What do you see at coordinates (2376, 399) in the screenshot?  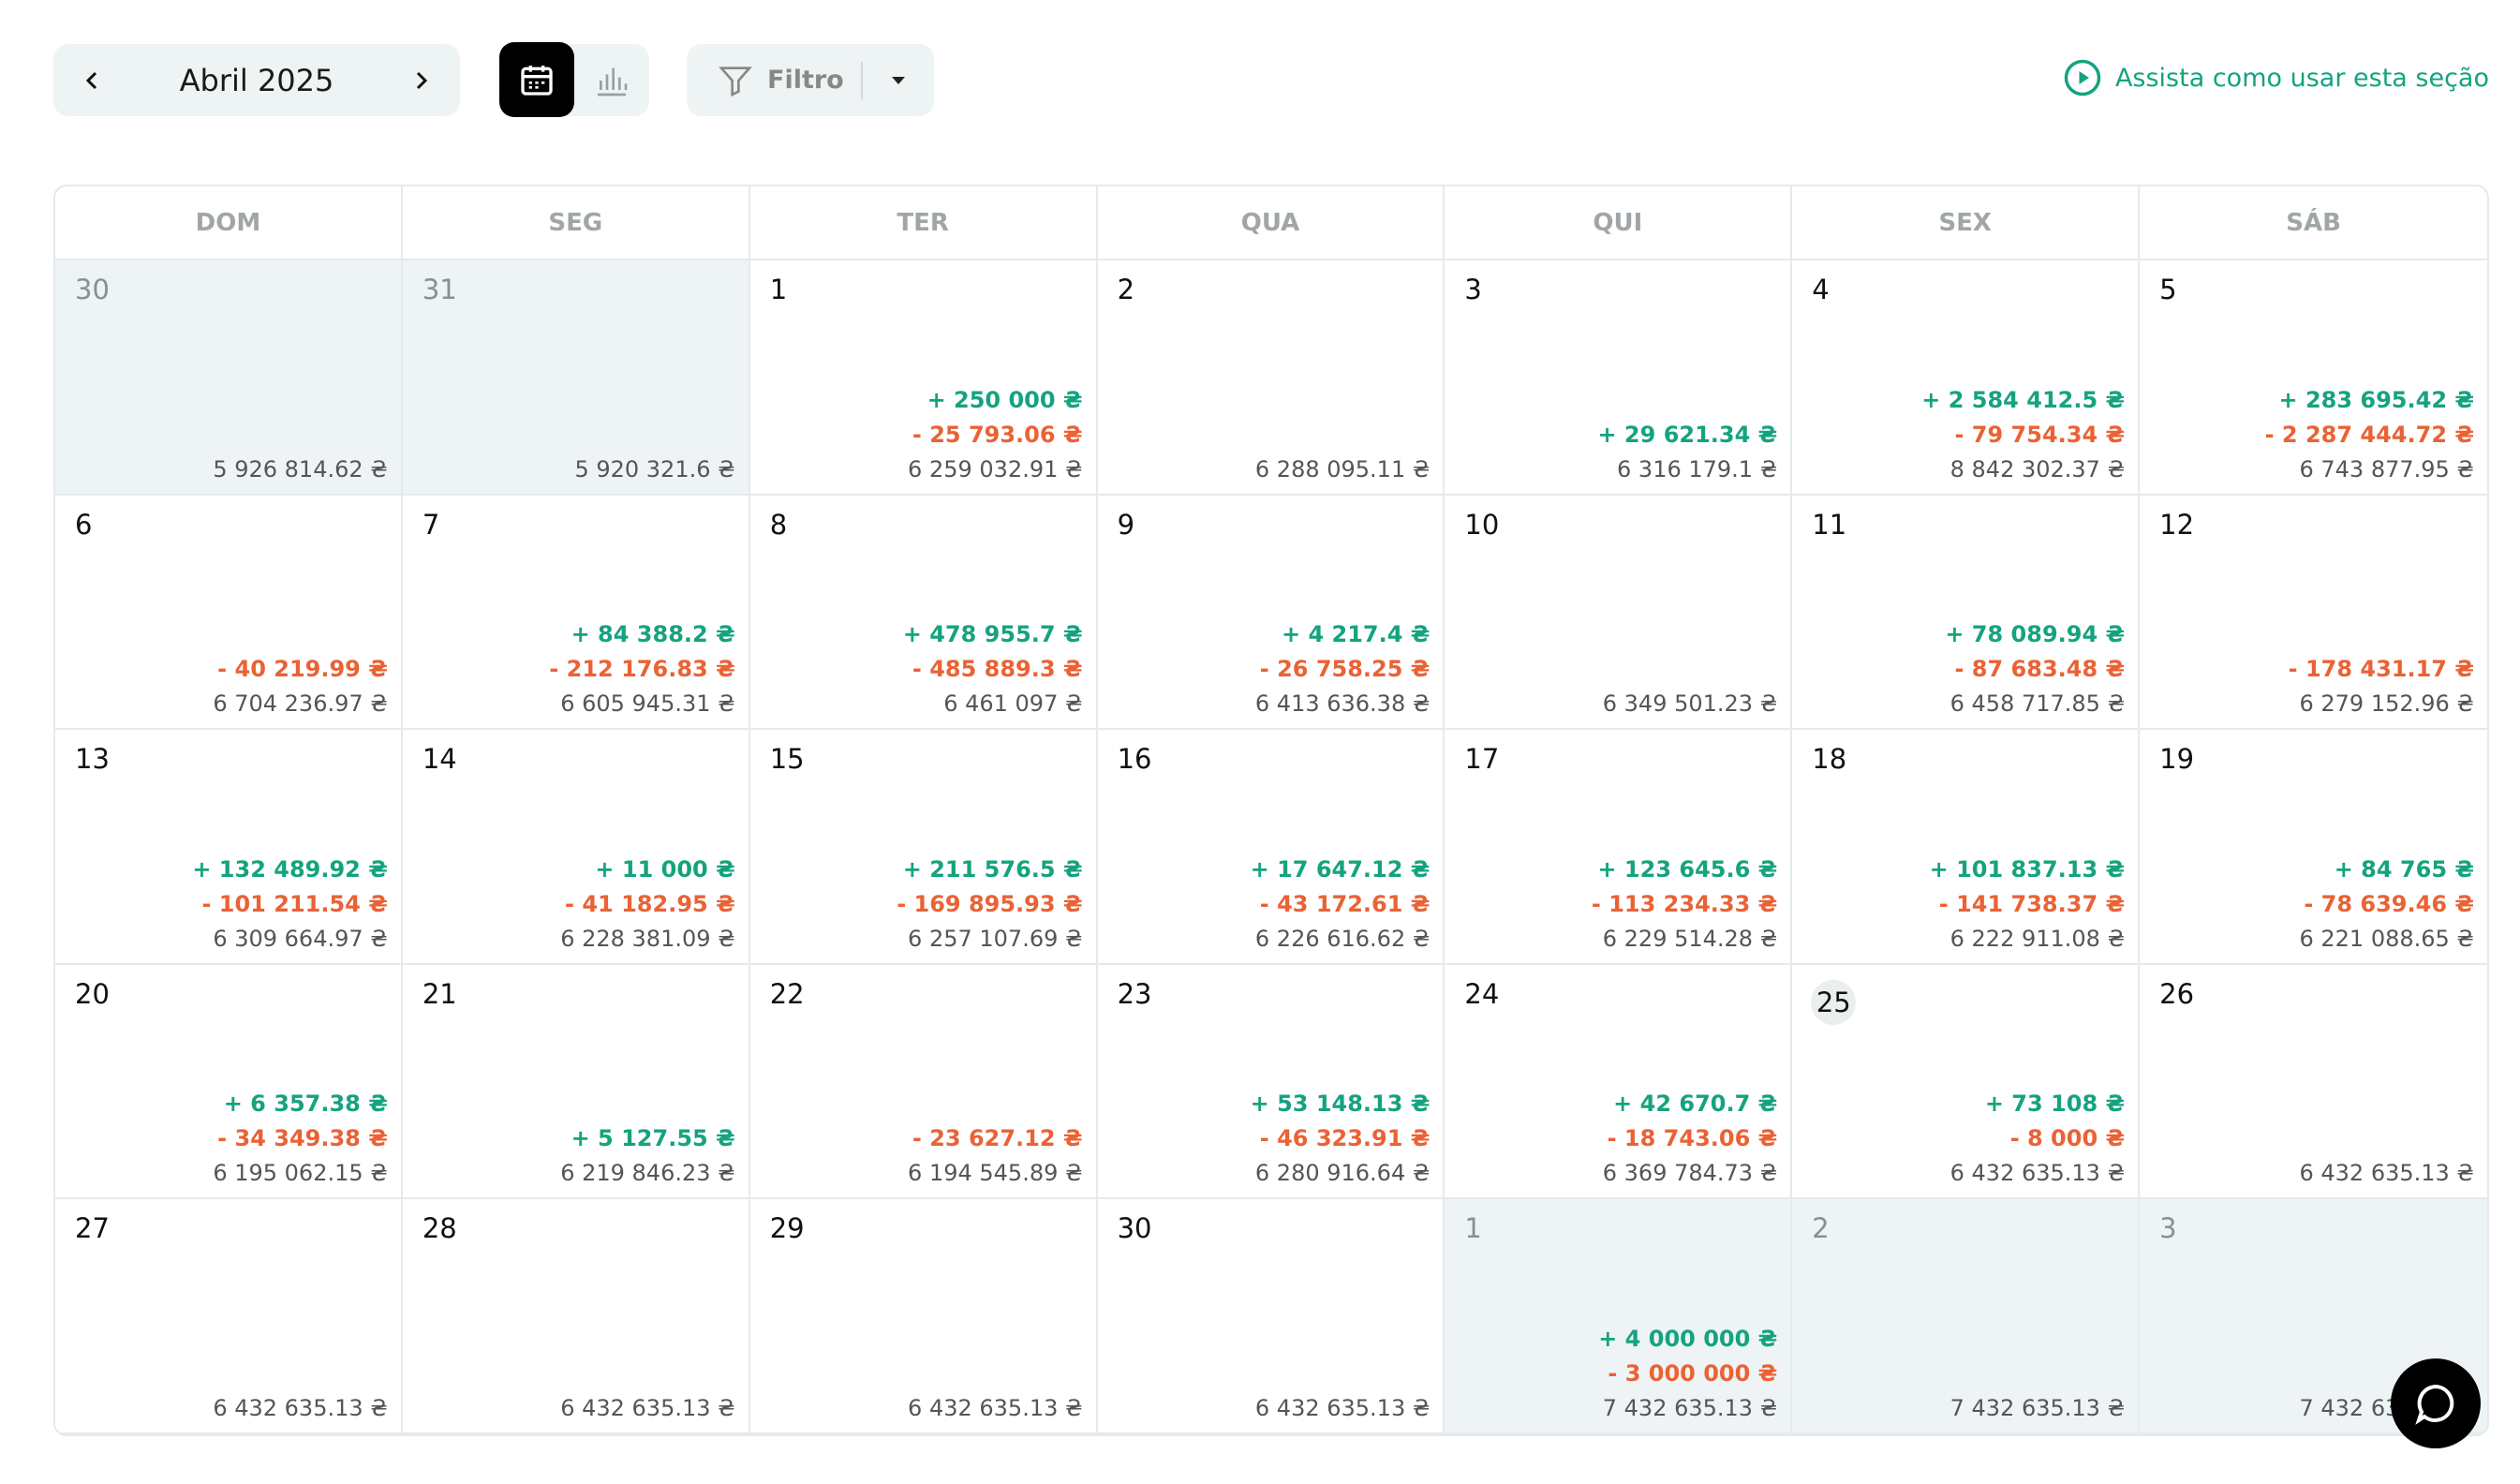 I see `income: + 283 695.42 ₴` at bounding box center [2376, 399].